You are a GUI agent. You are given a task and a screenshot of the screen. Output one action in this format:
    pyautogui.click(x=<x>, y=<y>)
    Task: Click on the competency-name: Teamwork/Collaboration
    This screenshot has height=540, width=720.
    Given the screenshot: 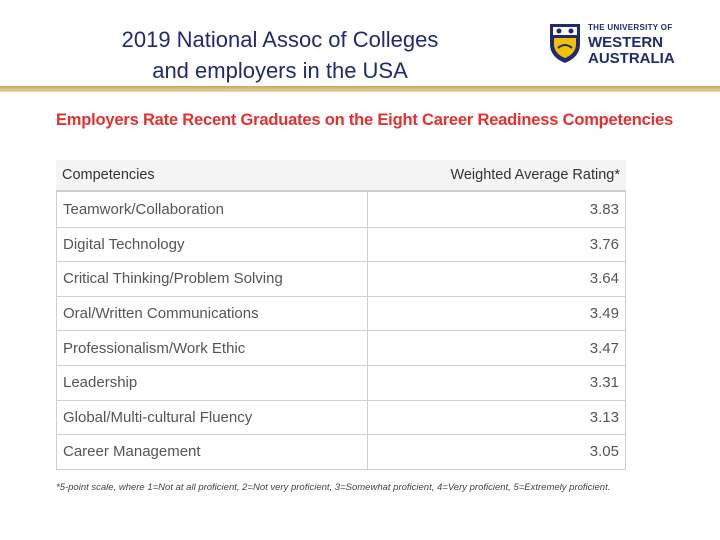 What is the action you would take?
    pyautogui.click(x=212, y=209)
    